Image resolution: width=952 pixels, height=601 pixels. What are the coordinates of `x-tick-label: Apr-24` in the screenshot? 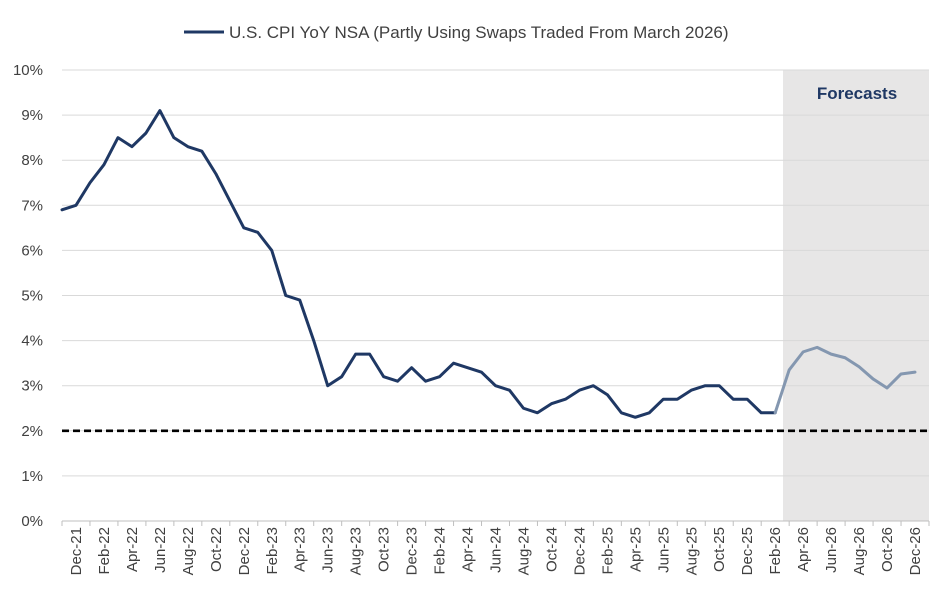 It's located at (468, 549).